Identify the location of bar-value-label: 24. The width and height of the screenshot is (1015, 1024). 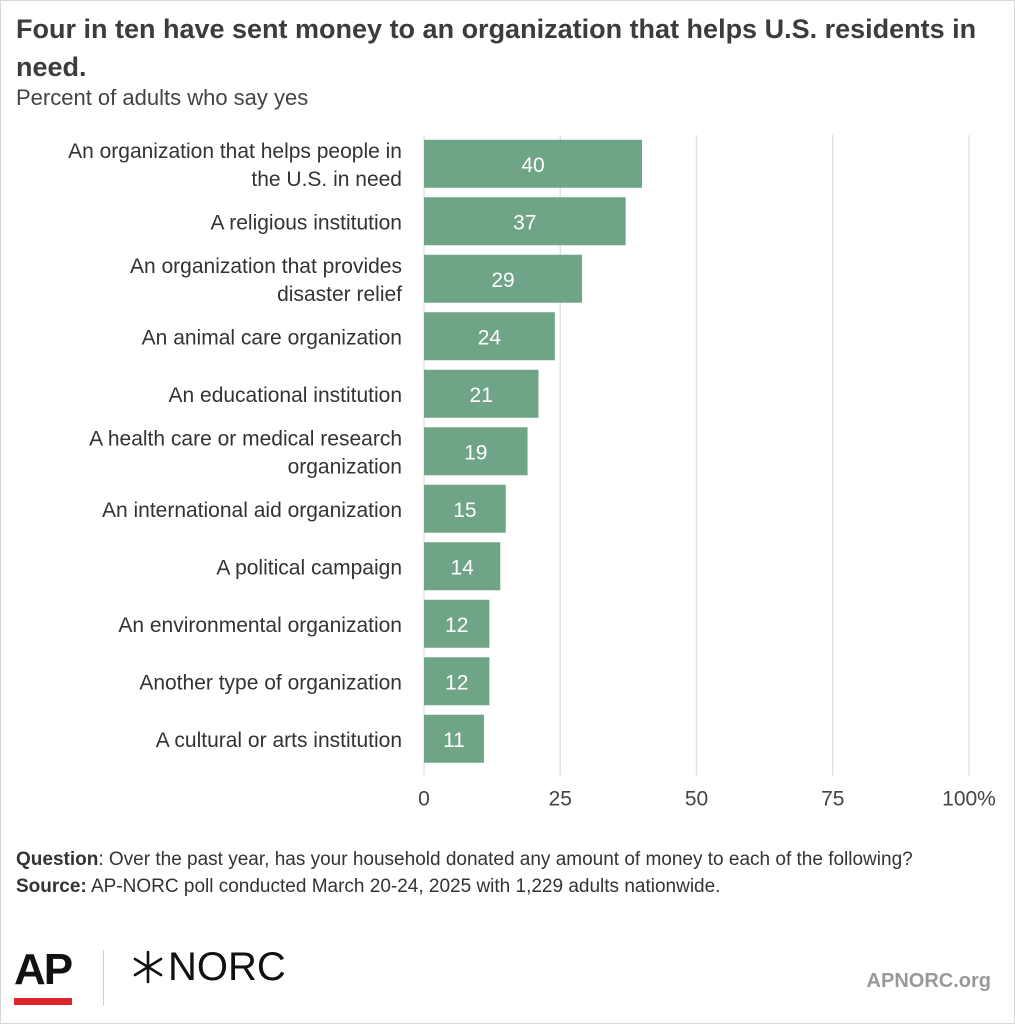
(490, 337).